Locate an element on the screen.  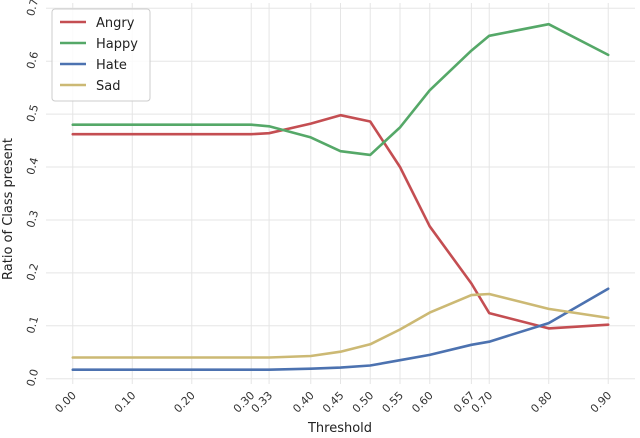
x-tick-label: 0.00 is located at coordinates (65, 402).